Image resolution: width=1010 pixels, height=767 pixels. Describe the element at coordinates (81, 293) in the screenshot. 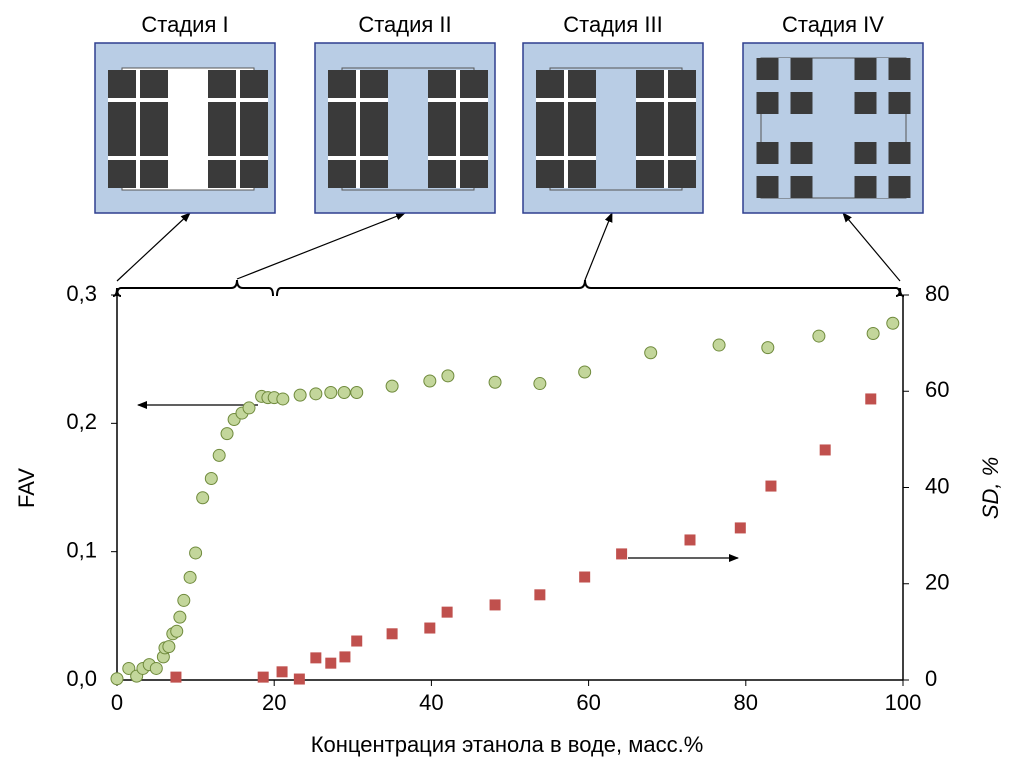

I see `y-tick-label: 0,3` at that location.